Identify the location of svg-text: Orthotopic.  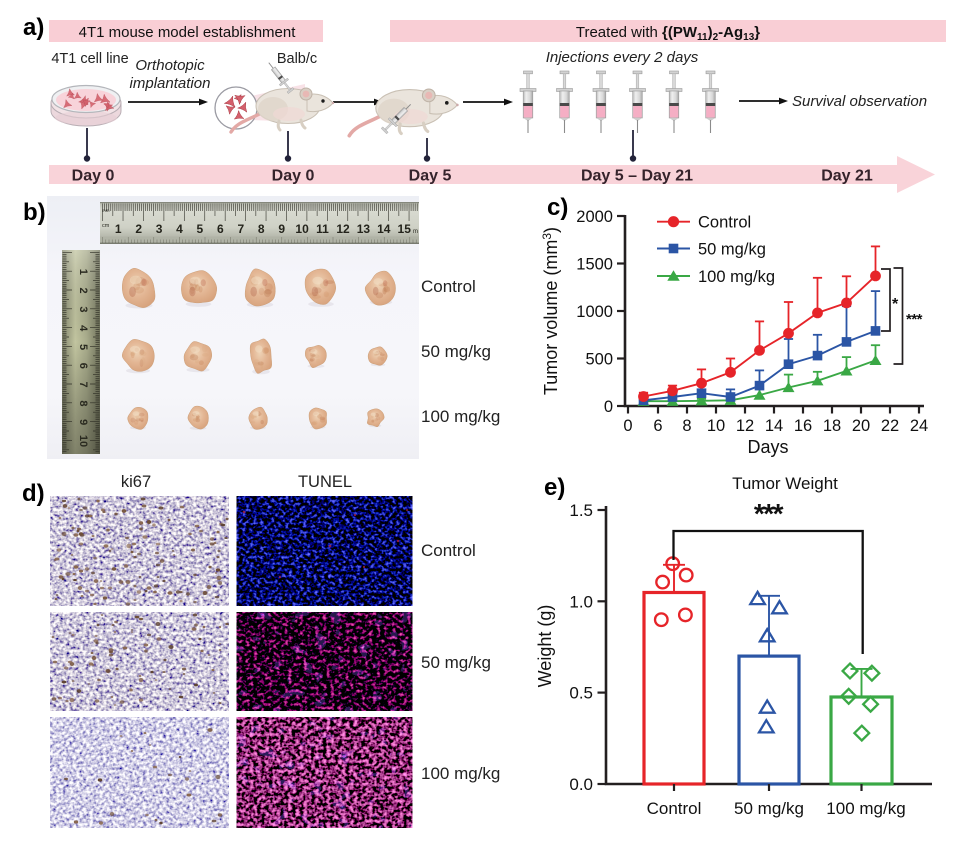
(170, 65).